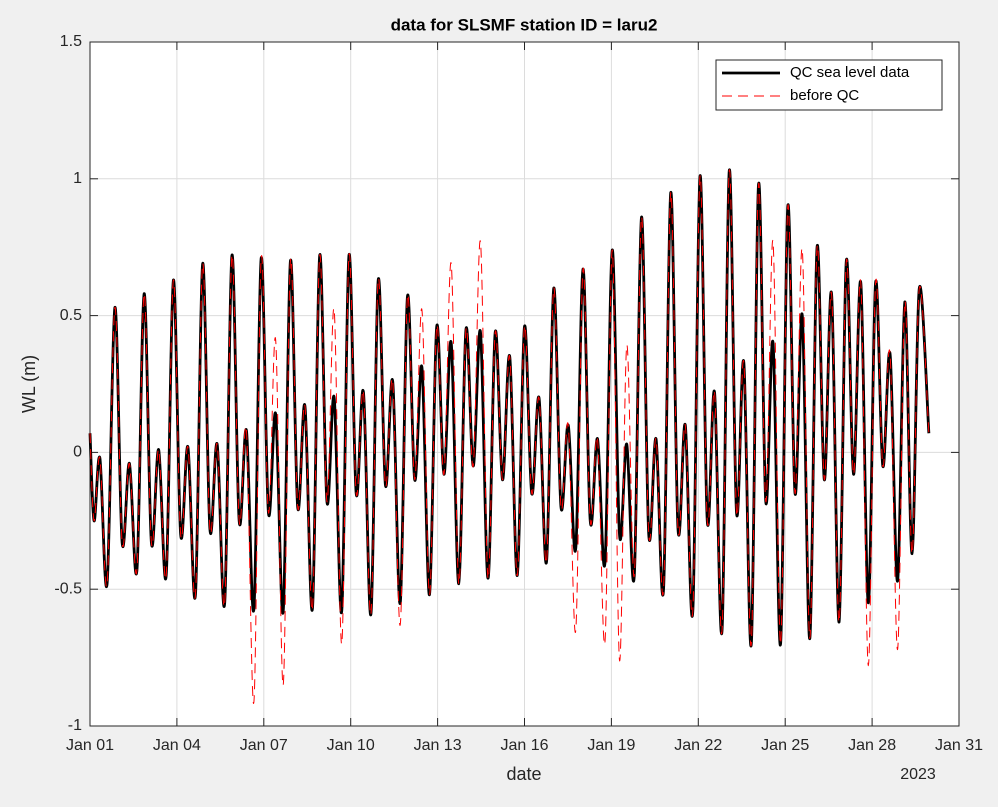 The image size is (998, 807). Describe the element at coordinates (959, 745) in the screenshot. I see `x-tick-label: Jan 31` at that location.